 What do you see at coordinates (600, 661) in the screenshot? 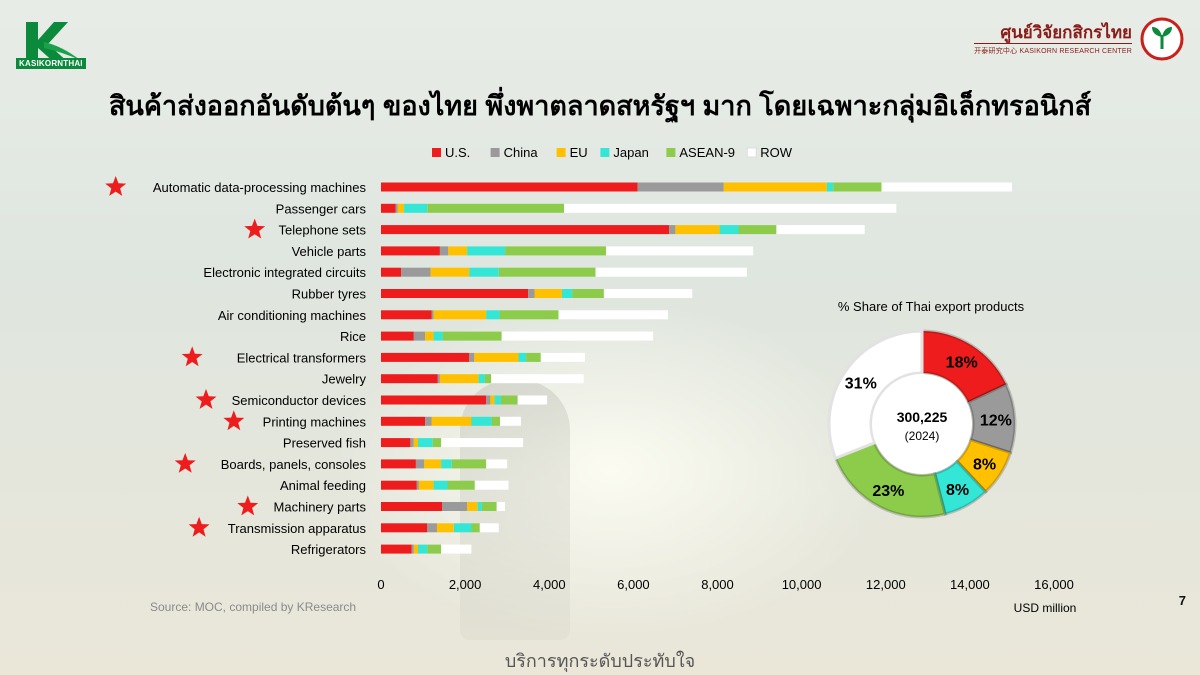
I see `tagline: บริการทุกระดับประทับใจ` at bounding box center [600, 661].